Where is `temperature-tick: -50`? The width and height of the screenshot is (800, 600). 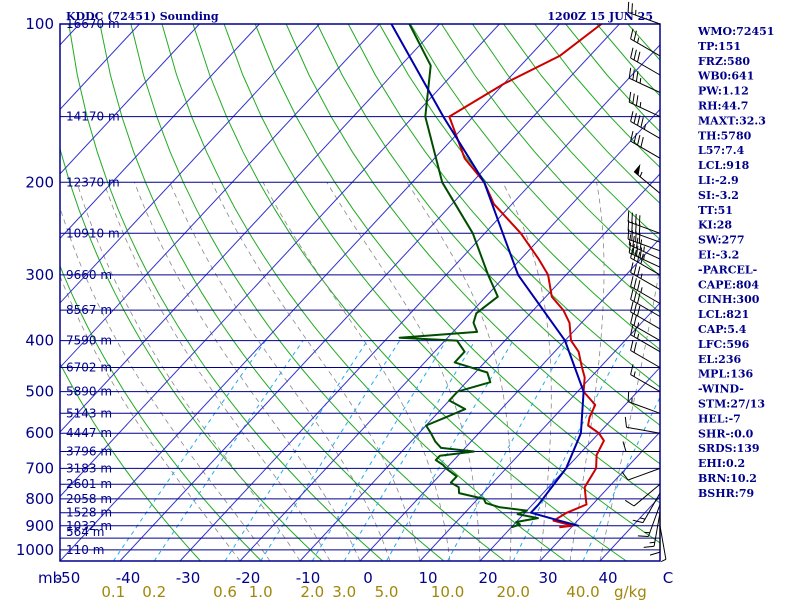 temperature-tick: -50 is located at coordinates (68, 578).